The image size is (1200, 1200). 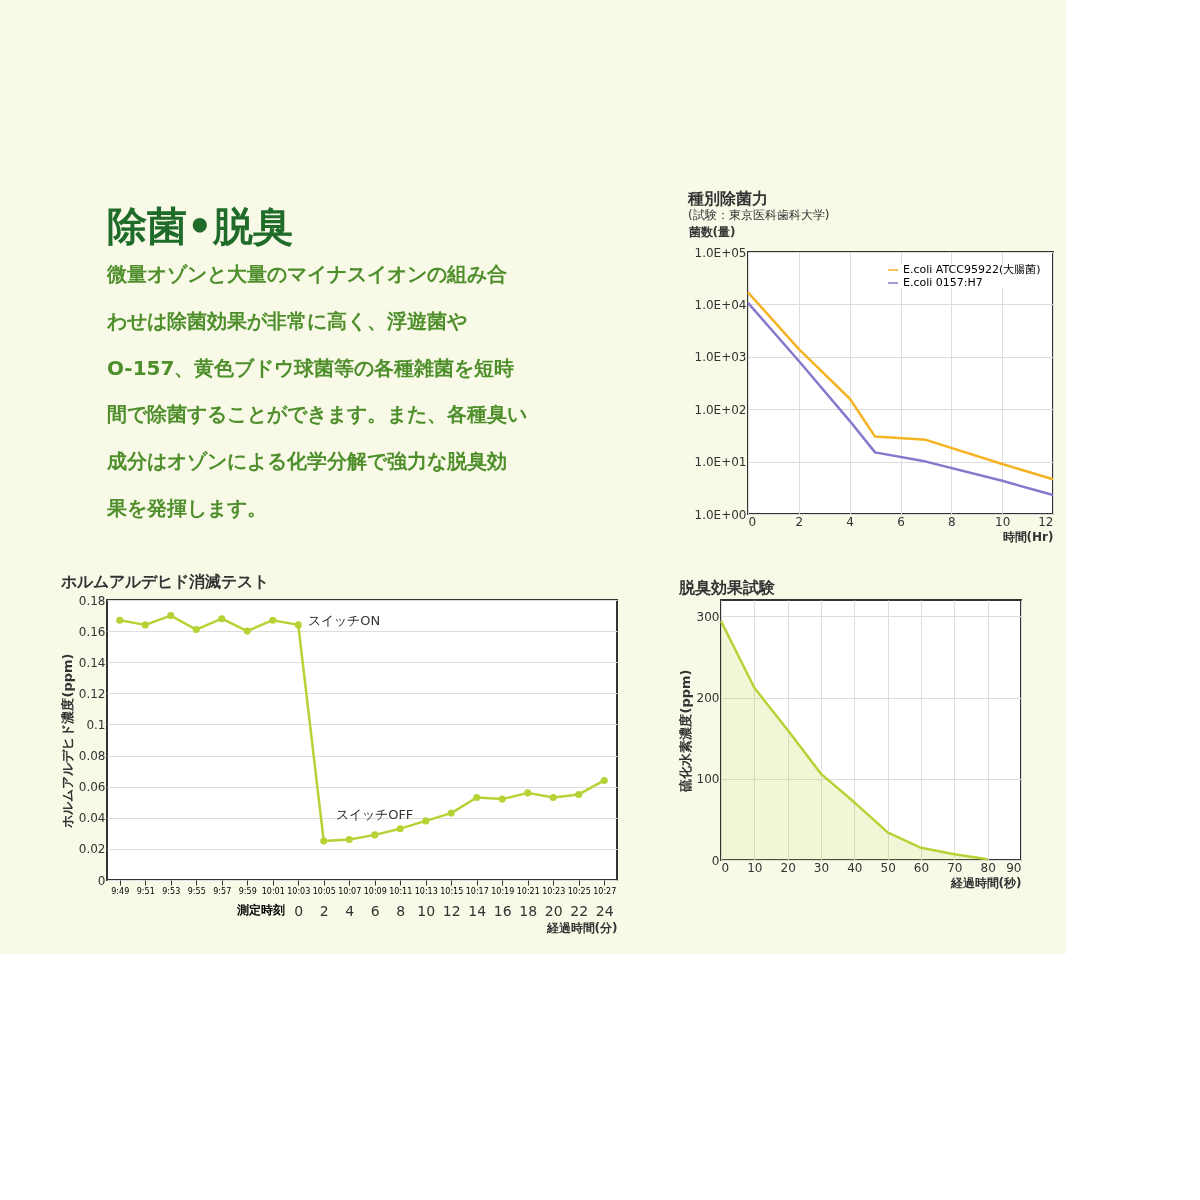 I want to click on x-tick-label: 80, so click(x=988, y=867).